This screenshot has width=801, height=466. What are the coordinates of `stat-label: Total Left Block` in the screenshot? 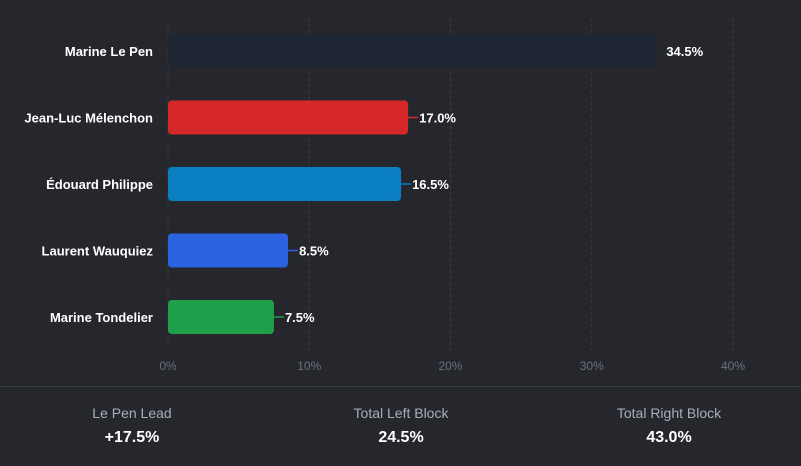 It's located at (401, 413).